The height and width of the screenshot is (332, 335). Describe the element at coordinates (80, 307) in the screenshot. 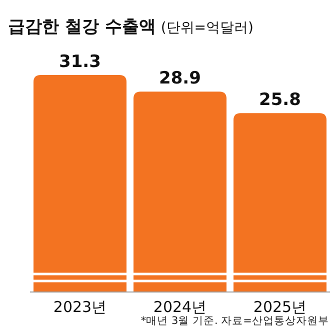

I see `x-tick-label: 2023년` at that location.